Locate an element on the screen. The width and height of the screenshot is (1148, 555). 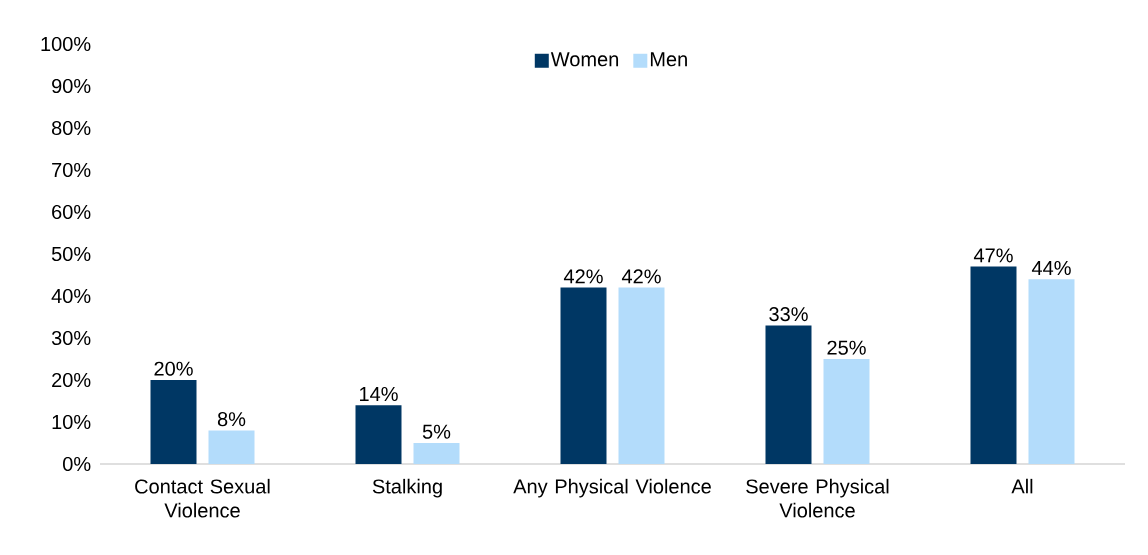
x-tick-label: Stalking is located at coordinates (407, 488).